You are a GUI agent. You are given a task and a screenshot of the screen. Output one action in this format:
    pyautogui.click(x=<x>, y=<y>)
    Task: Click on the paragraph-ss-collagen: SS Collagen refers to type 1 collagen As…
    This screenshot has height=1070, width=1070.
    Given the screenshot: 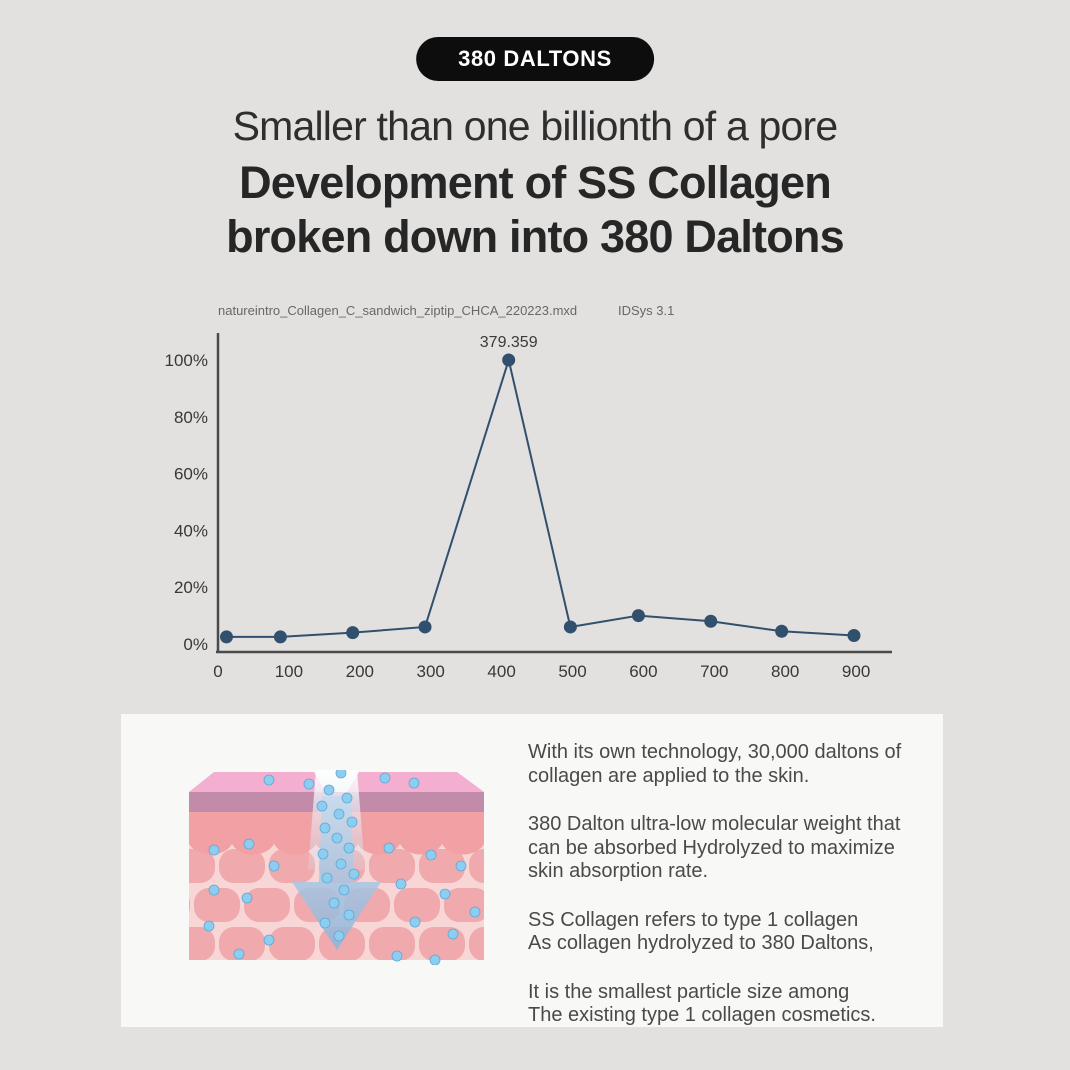 What is the action you would take?
    pyautogui.click(x=728, y=932)
    